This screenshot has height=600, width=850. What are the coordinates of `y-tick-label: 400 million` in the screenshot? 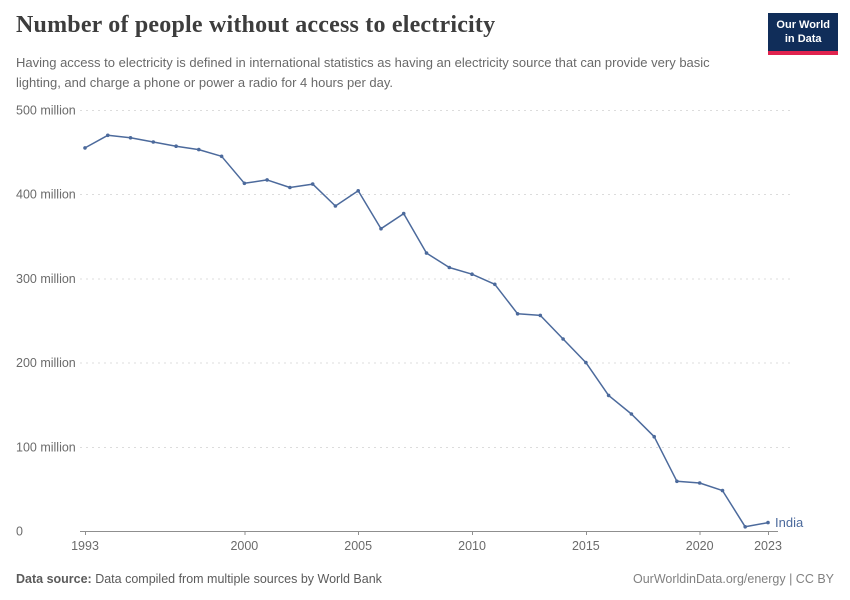 It's located at (46, 195).